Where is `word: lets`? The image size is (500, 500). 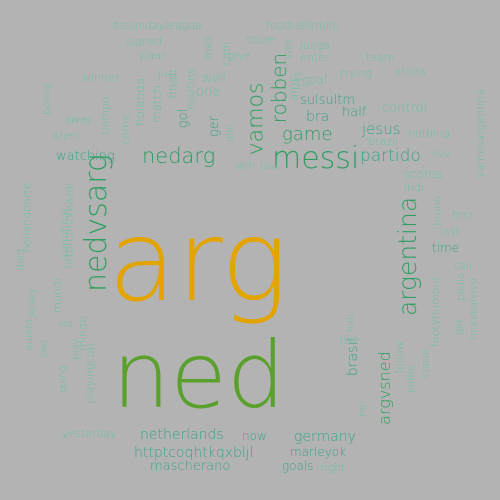
word: lets is located at coordinates (299, 81).